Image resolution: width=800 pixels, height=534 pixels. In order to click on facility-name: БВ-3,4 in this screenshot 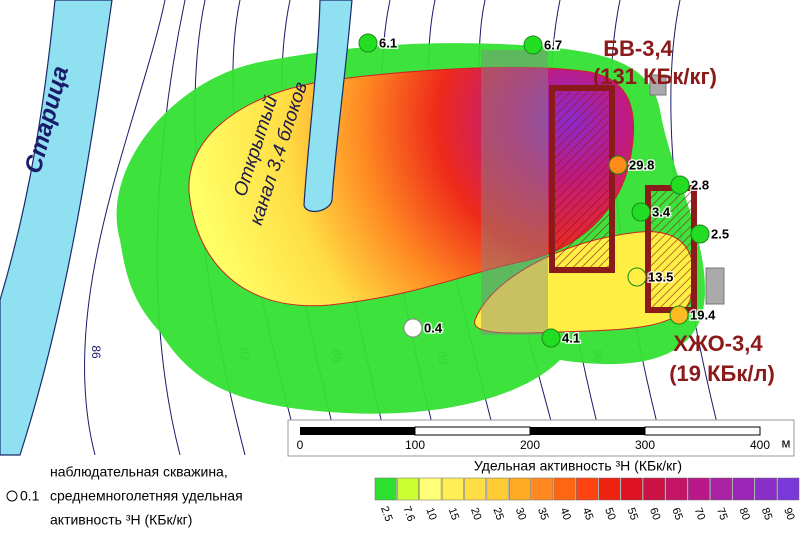, I will do `click(638, 48)`.